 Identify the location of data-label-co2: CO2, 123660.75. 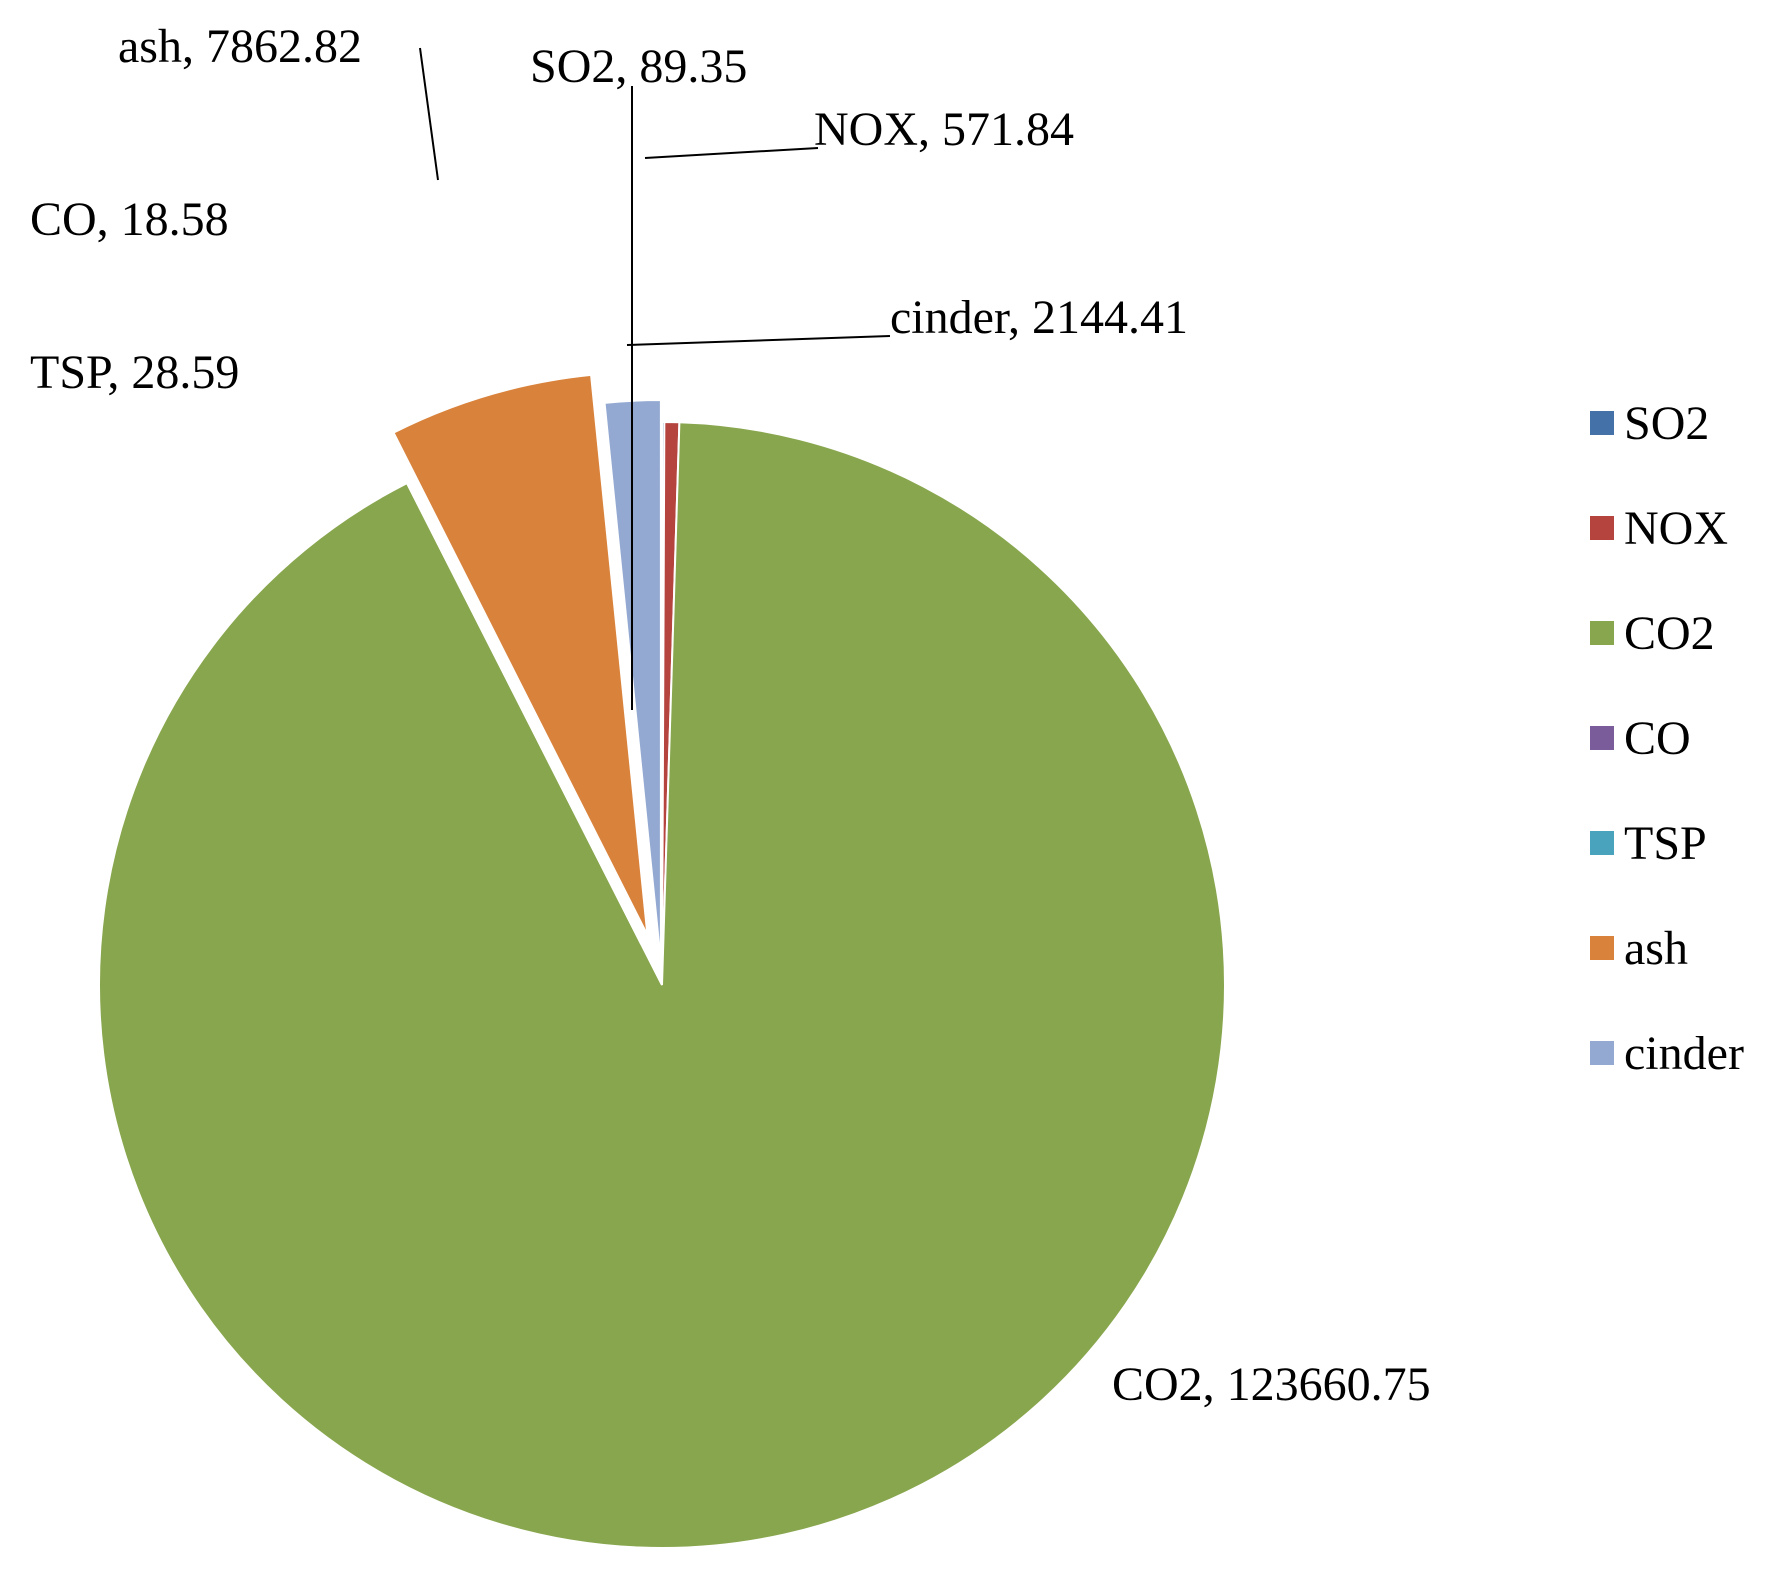
(1271, 1384).